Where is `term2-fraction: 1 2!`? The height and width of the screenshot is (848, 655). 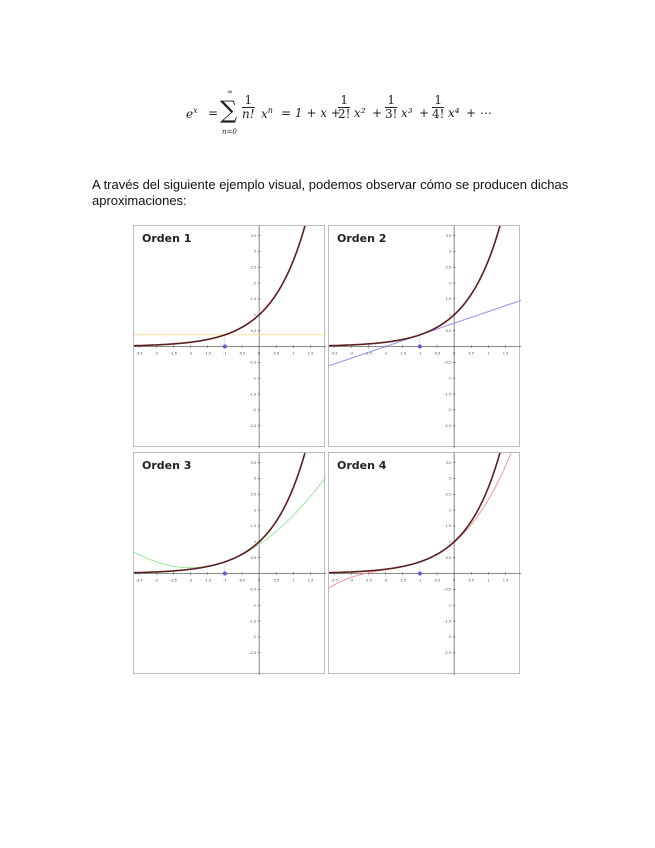 term2-fraction: 1 2! is located at coordinates (344, 107).